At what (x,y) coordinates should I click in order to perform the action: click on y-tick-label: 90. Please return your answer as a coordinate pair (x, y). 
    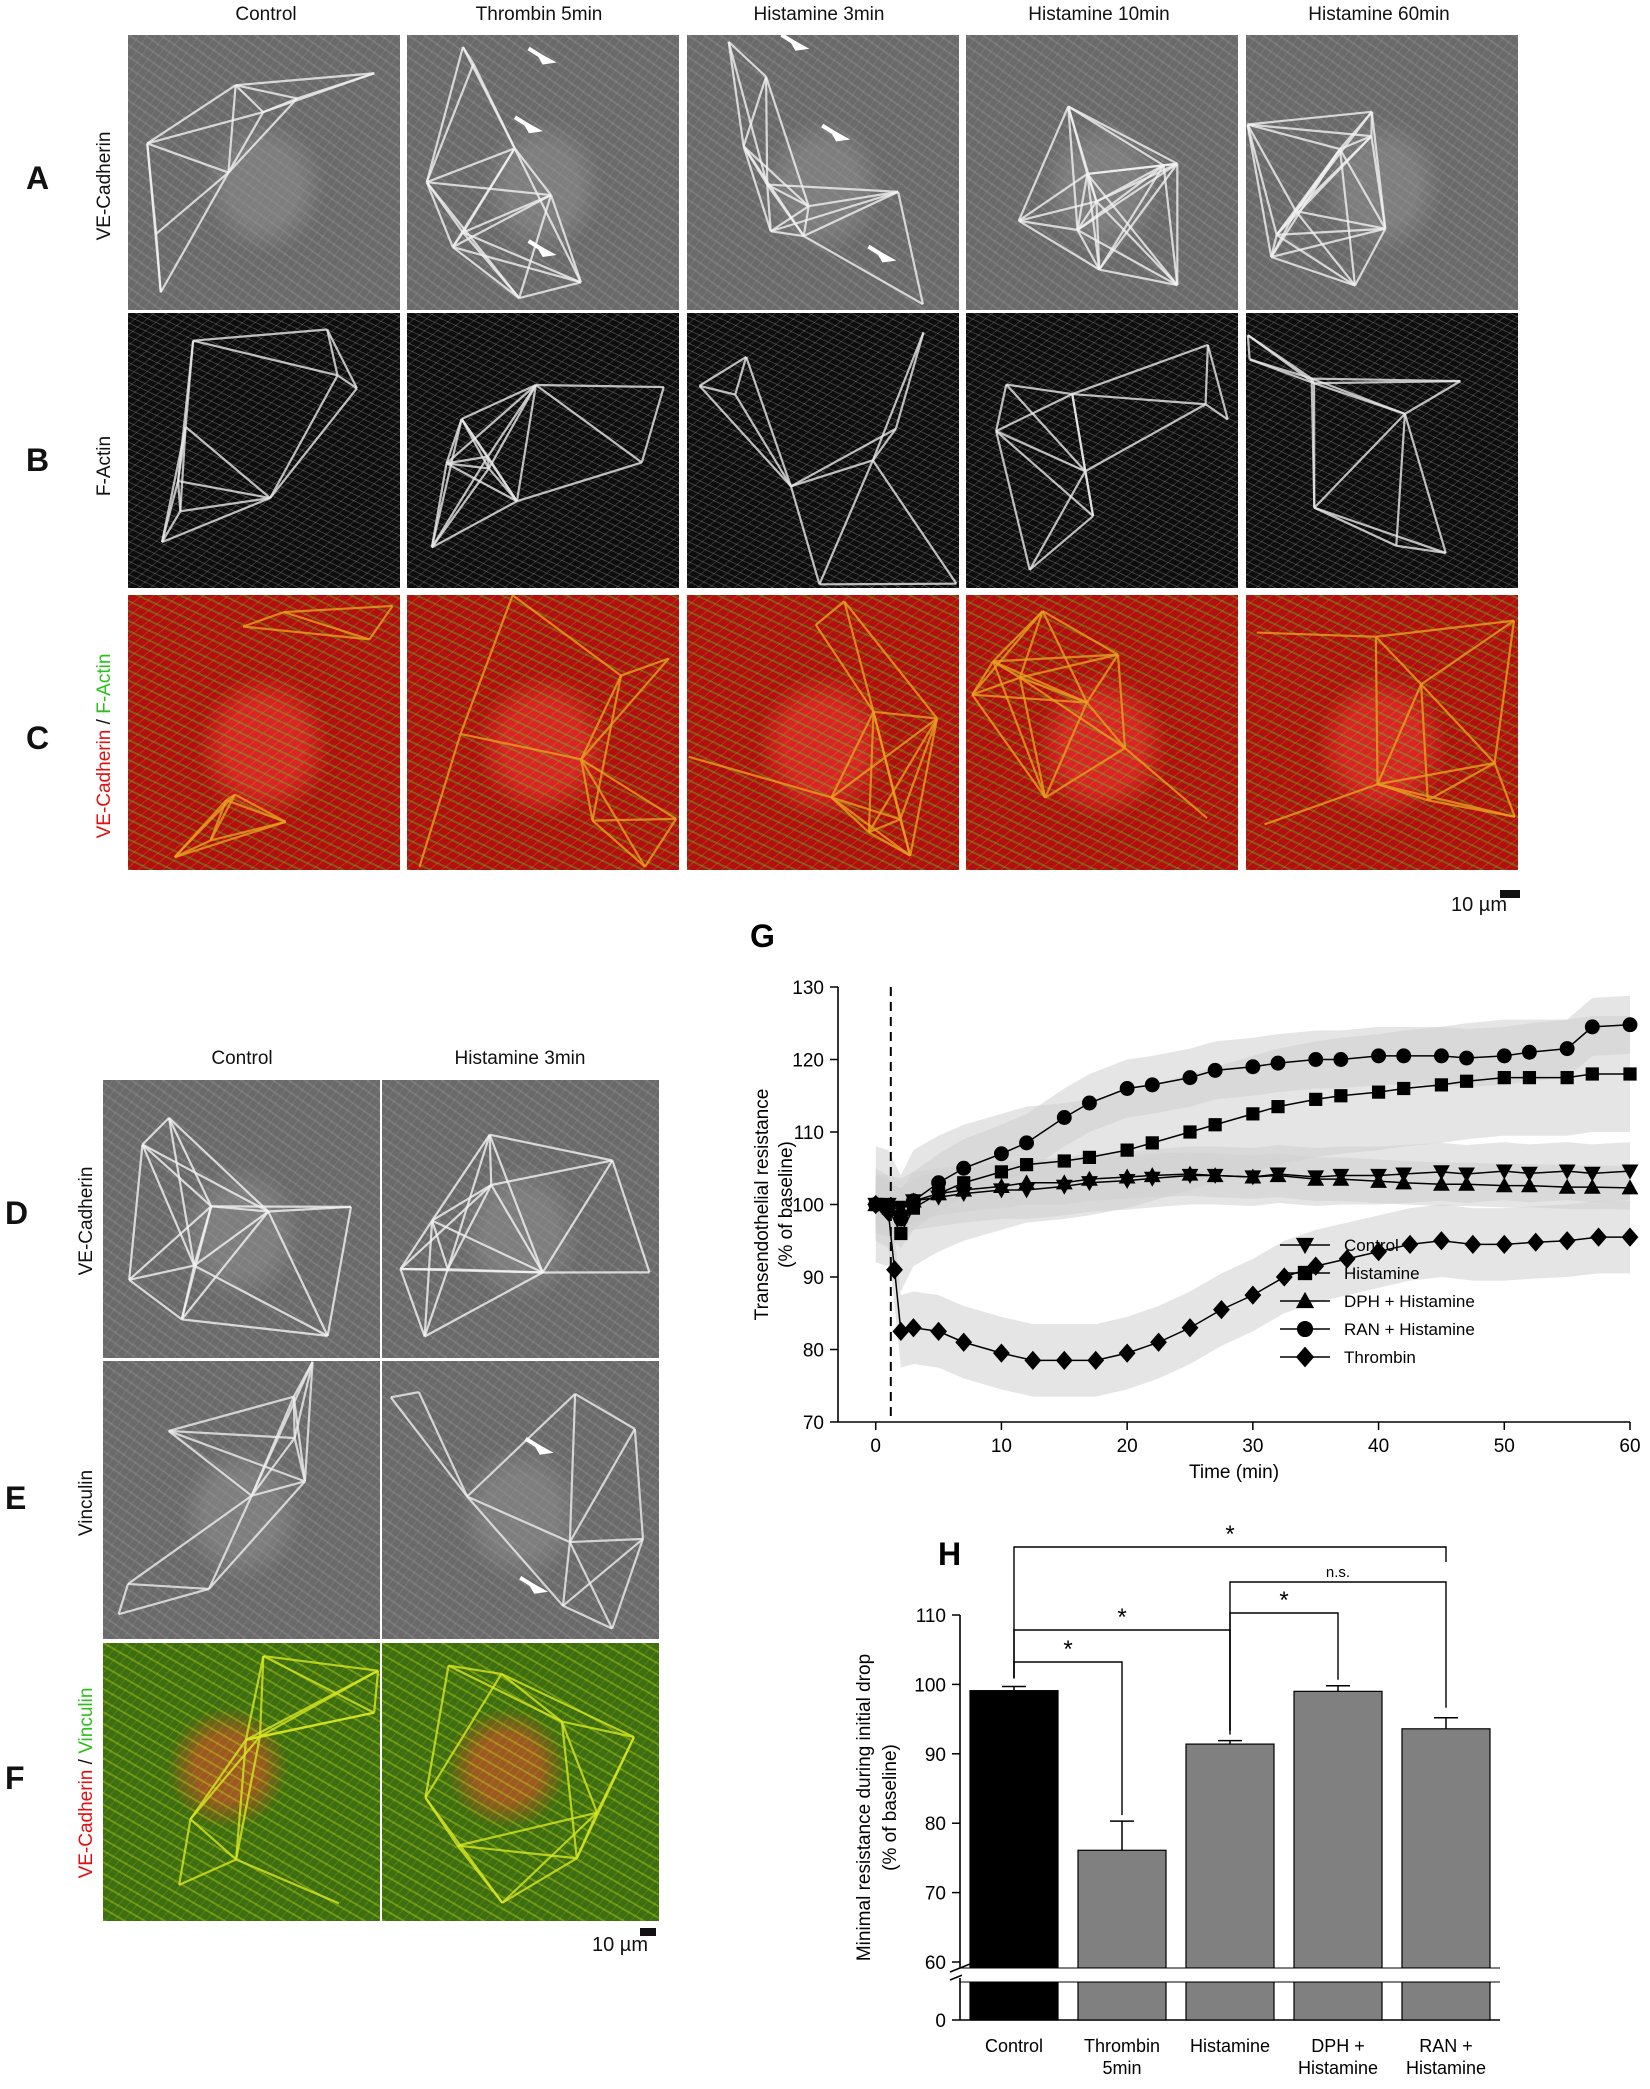
    Looking at the image, I should click on (935, 1755).